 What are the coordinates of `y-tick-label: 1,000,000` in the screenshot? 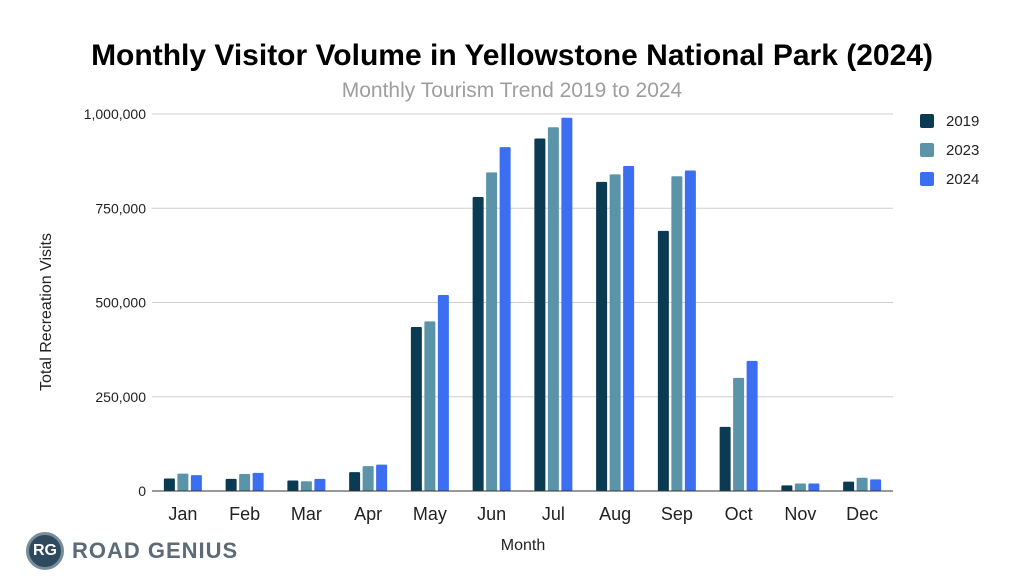 It's located at (115, 114).